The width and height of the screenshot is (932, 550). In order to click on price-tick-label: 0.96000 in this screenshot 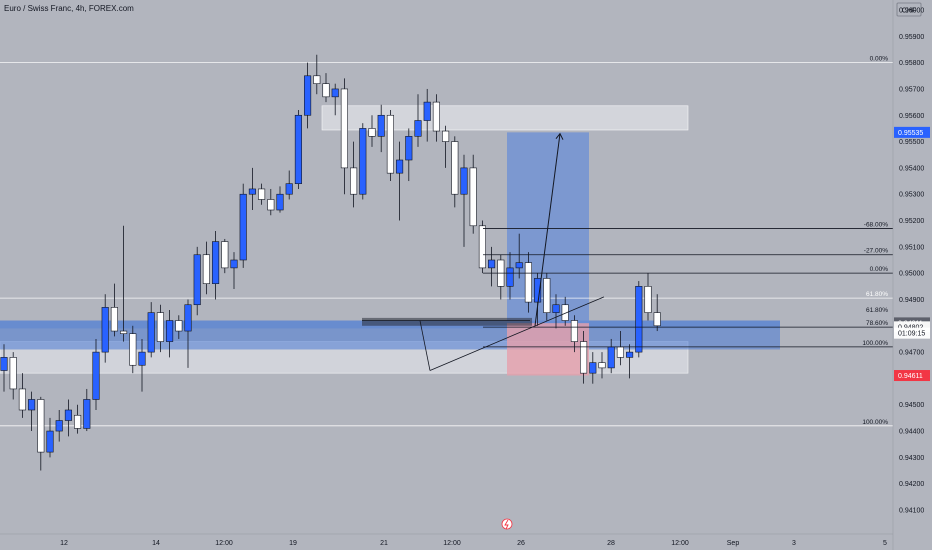, I will do `click(911, 11)`.